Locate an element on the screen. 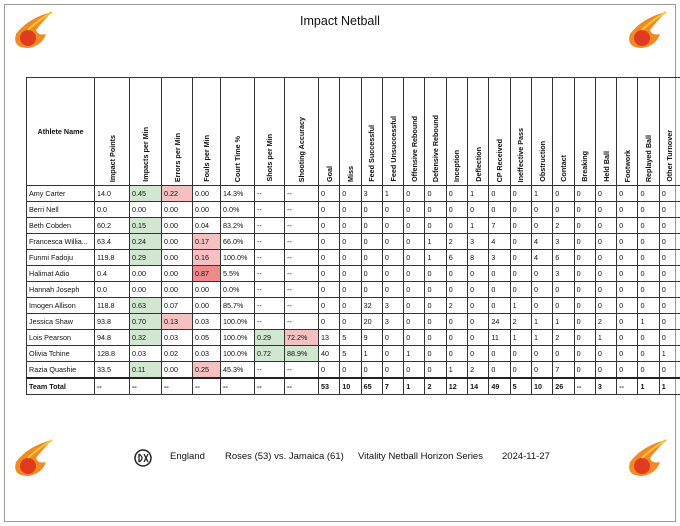  stat-cell: 0.72 is located at coordinates (269, 353).